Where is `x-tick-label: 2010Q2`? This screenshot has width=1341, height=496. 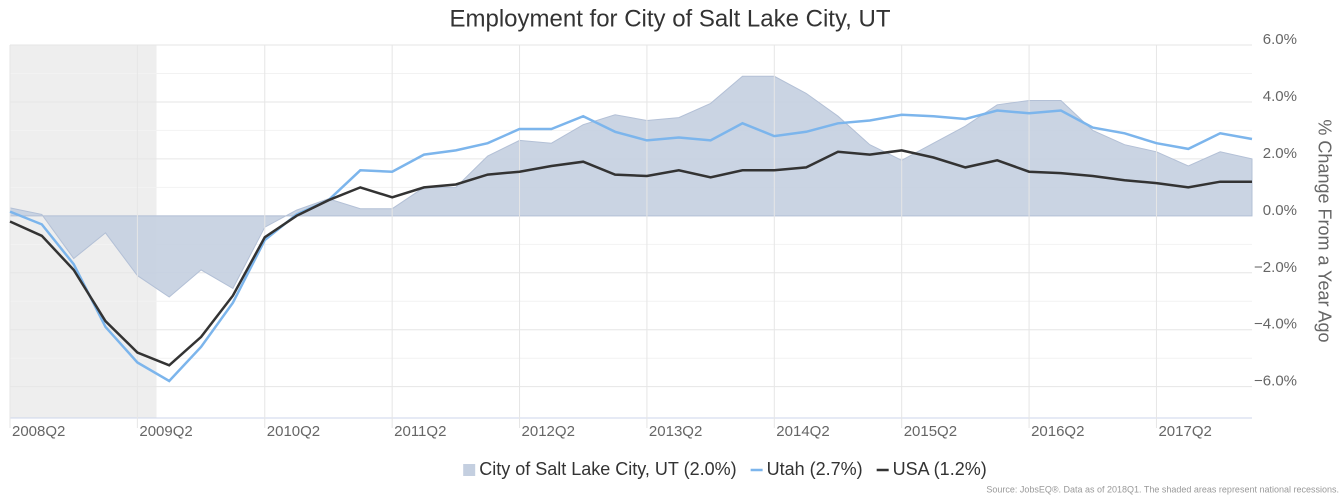
x-tick-label: 2010Q2 is located at coordinates (293, 431).